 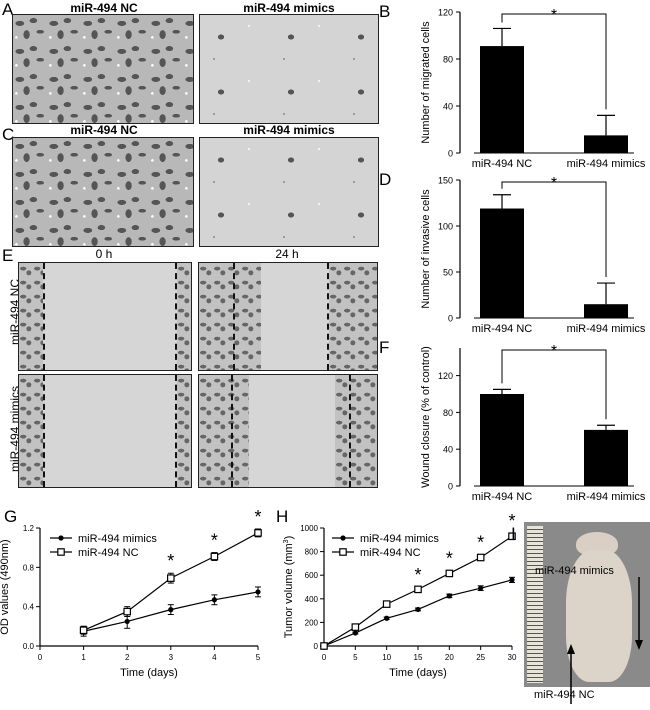 I want to click on y-axis-title-main: Tumor volume (mm, so click(x=289, y=590).